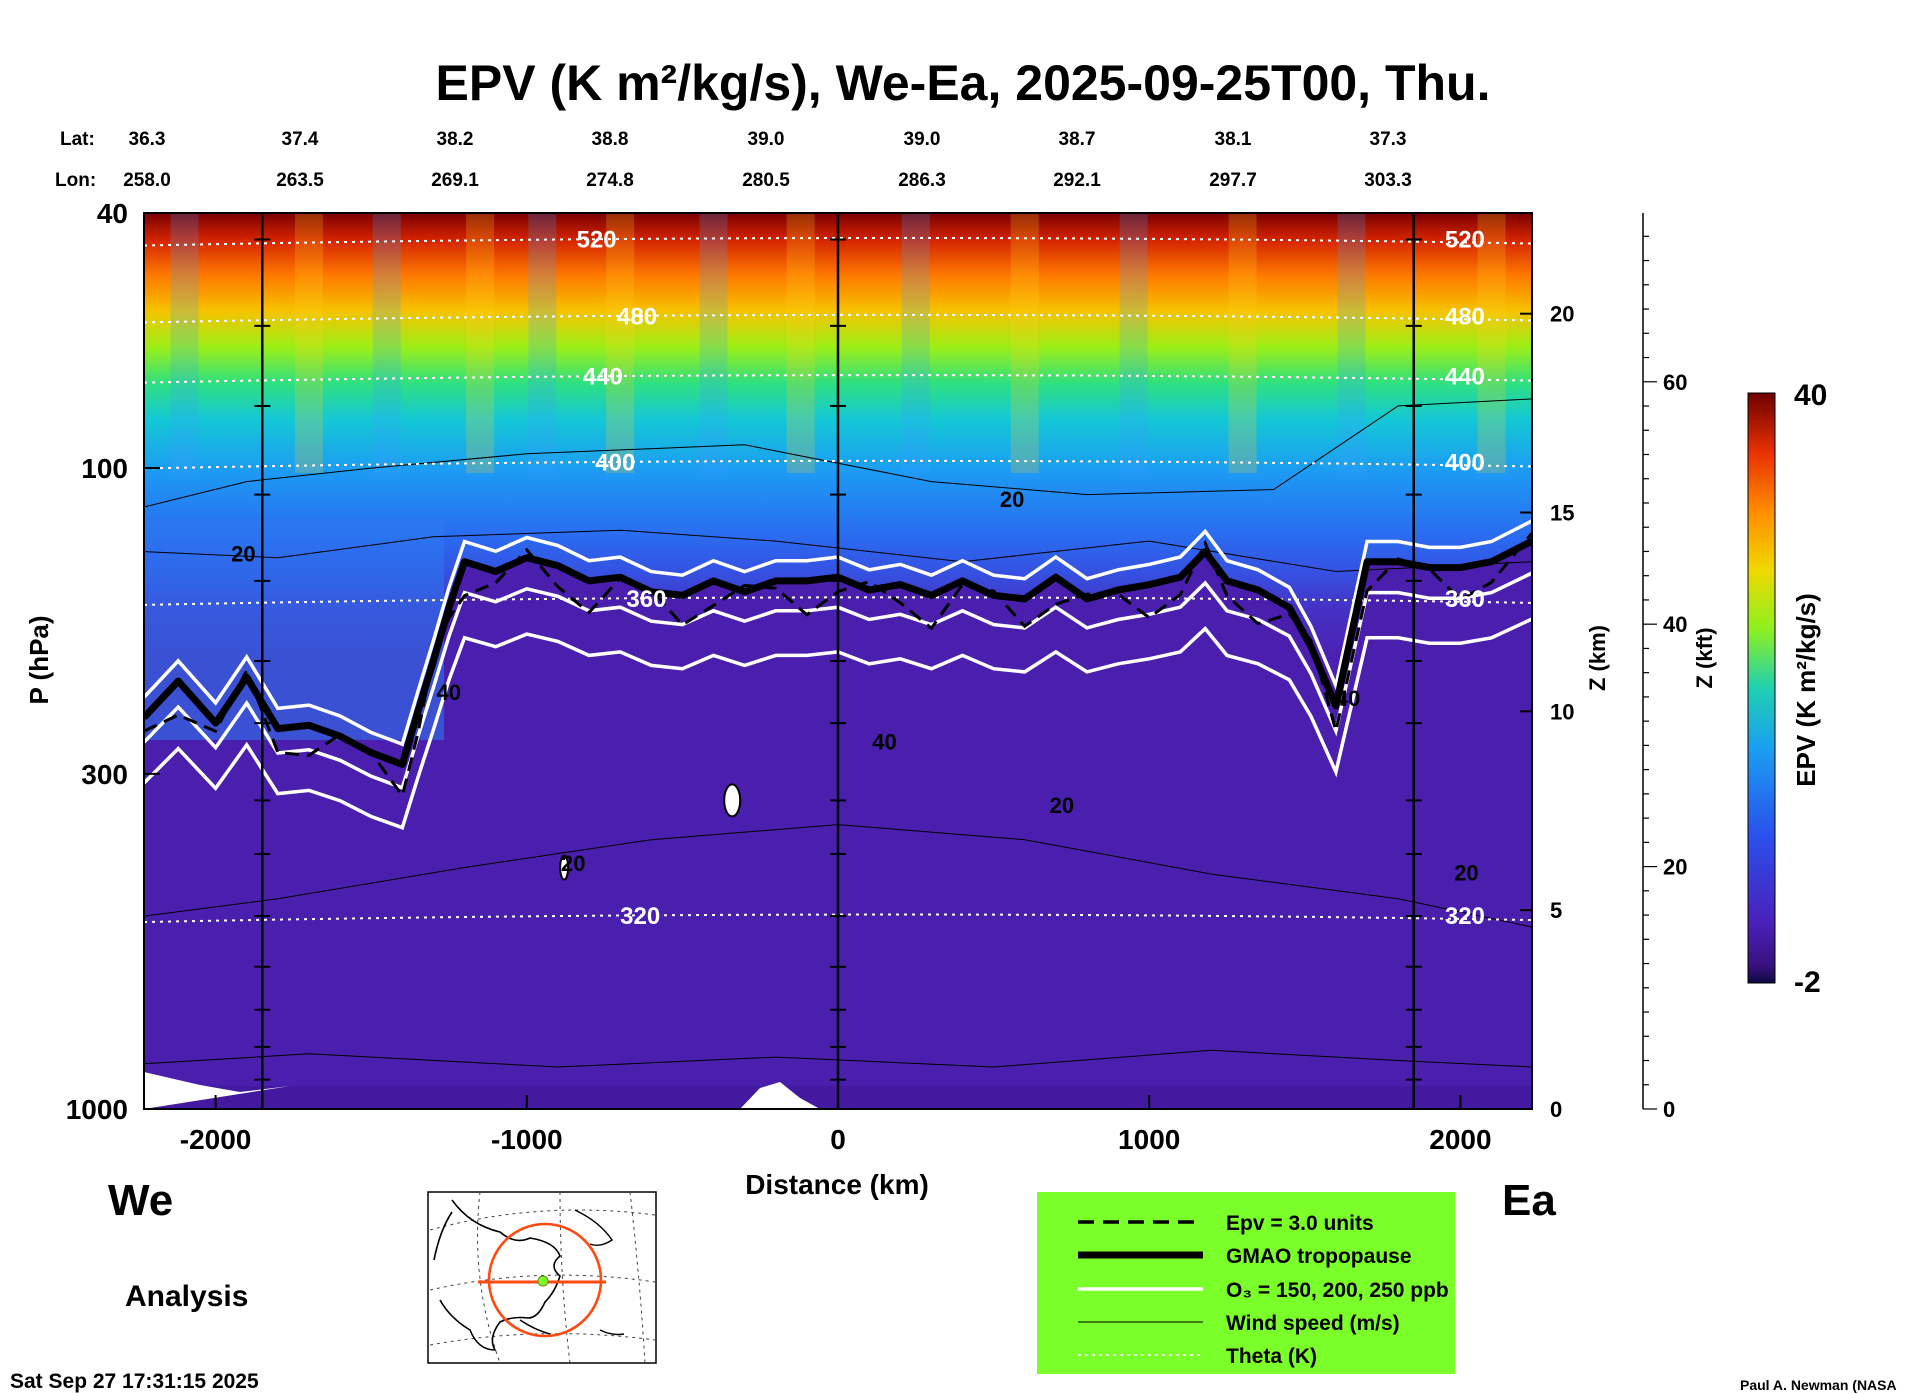 This screenshot has width=1926, height=1394. I want to click on lat-value: 38.7, so click(1077, 139).